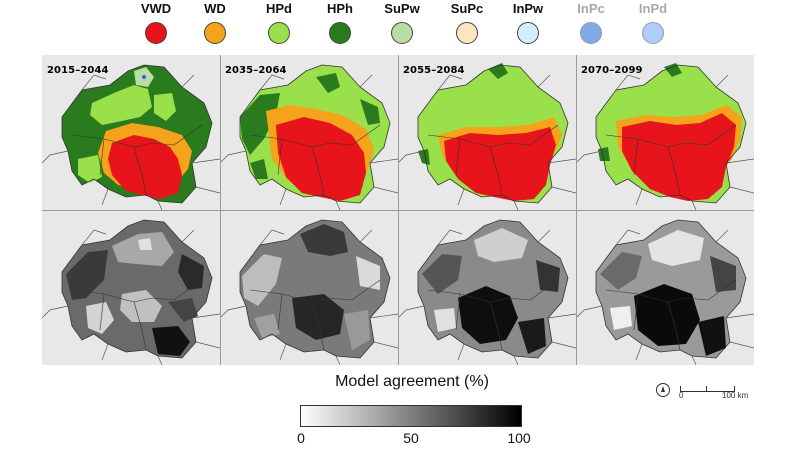 This screenshot has height=449, width=800. Describe the element at coordinates (215, 8) in the screenshot. I see `legend-label: WD` at that location.